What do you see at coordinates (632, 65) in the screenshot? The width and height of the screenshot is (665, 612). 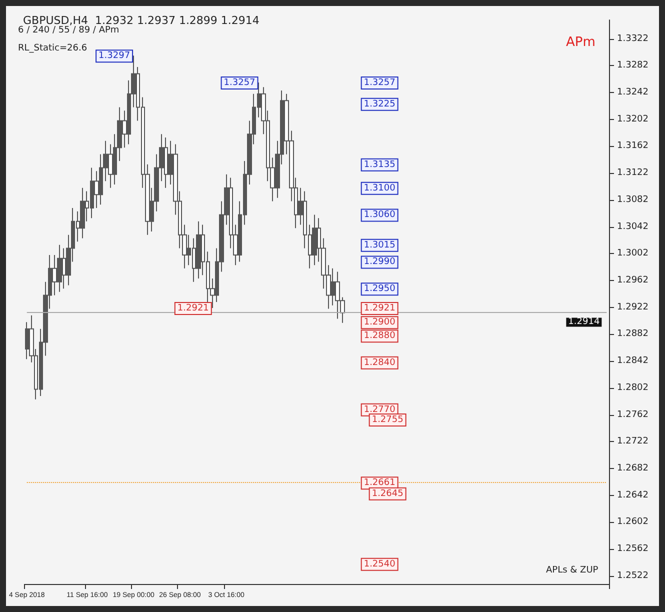 I see `y-tick-label: 1.3282` at bounding box center [632, 65].